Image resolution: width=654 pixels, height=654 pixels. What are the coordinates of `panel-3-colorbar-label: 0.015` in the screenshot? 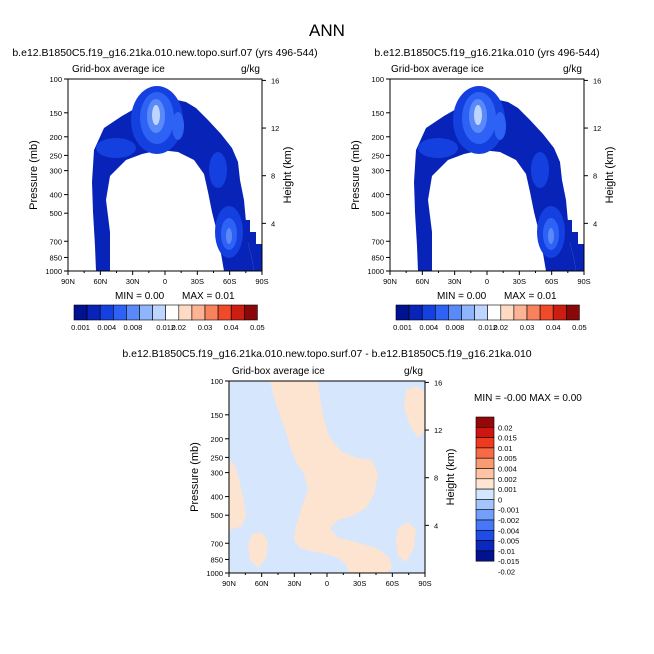 It's located at (507, 438).